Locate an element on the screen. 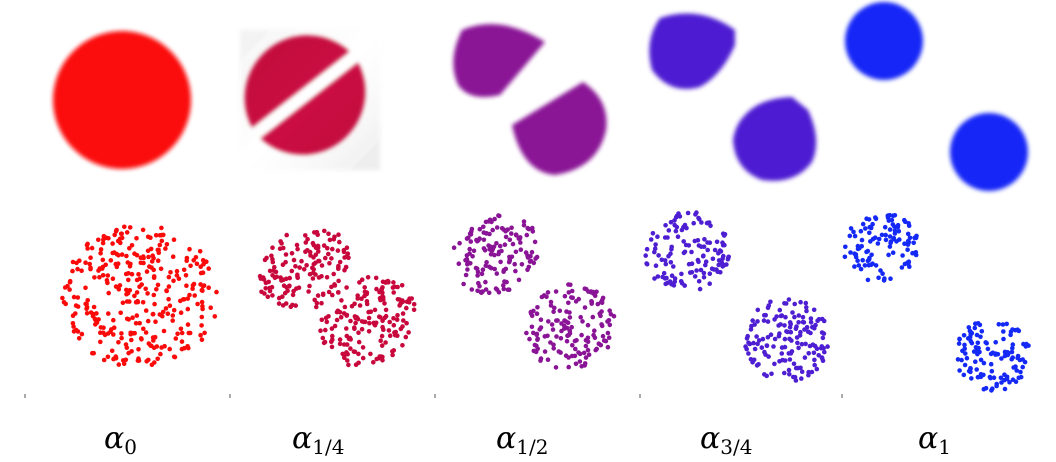 This screenshot has height=462, width=1056. label-alpha-1-2: α1/2 is located at coordinates (522, 440).